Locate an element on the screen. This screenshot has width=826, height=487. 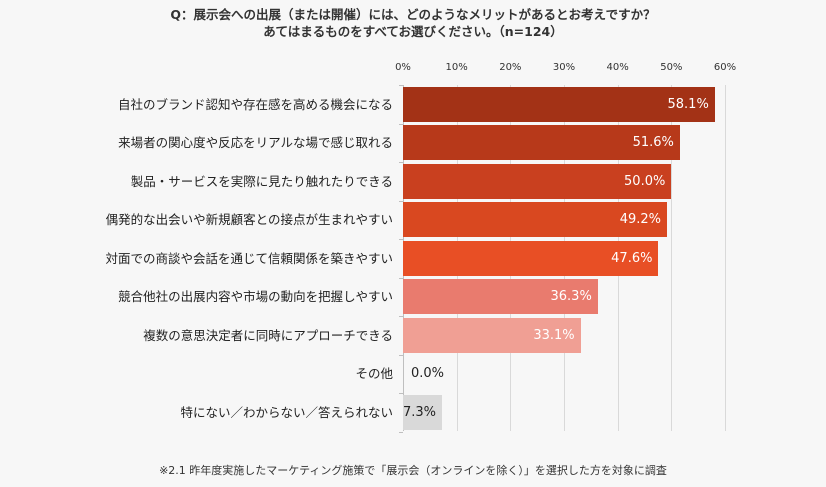
bar-value-label: 33.1% is located at coordinates (554, 335).